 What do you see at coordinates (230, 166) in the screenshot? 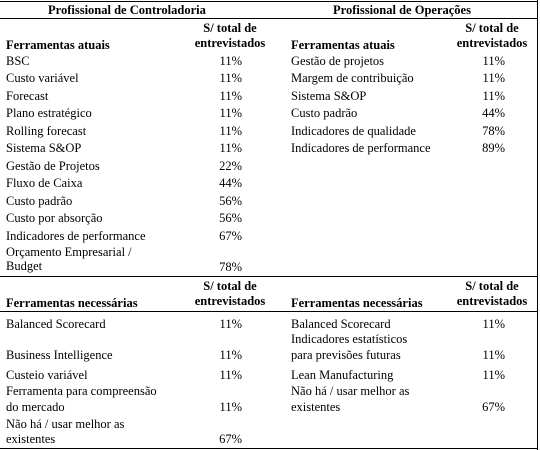
I see `ctrl-atual-value: 22%` at bounding box center [230, 166].